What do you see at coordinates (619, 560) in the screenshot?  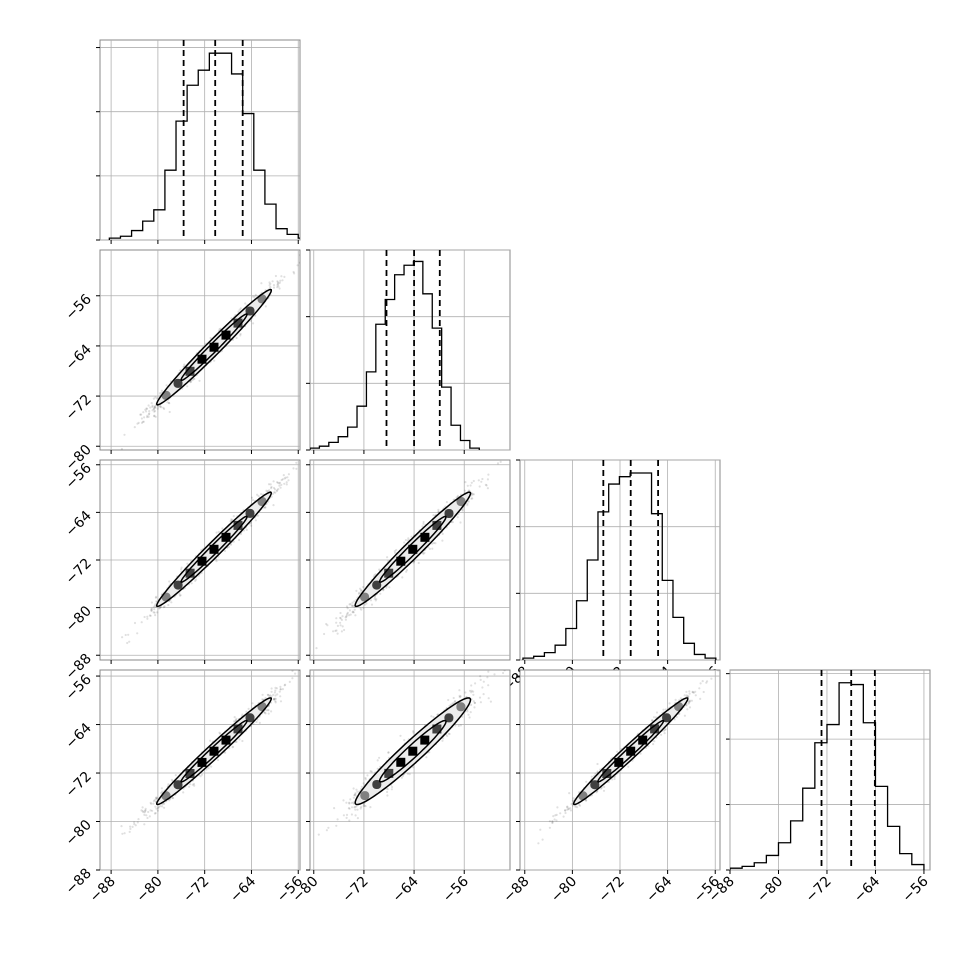 I see `histogram-3-plot-area` at bounding box center [619, 560].